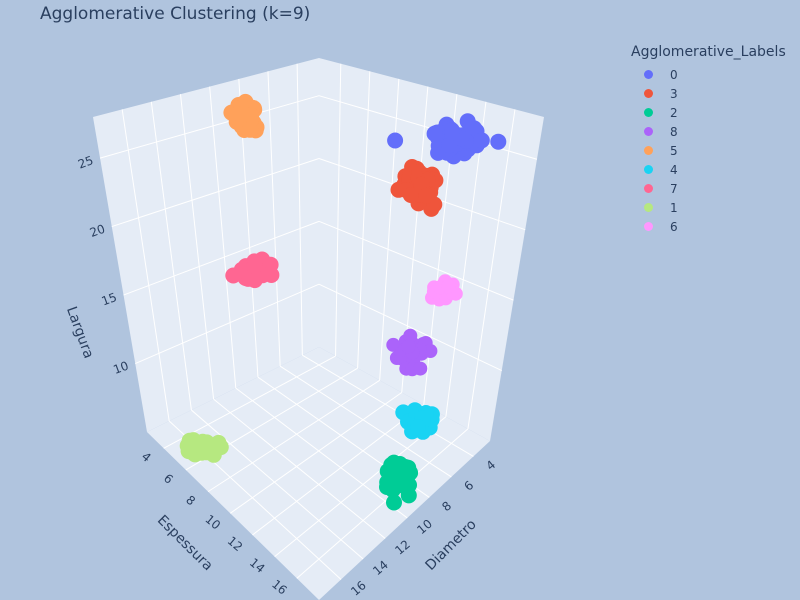  What do you see at coordinates (674, 93) in the screenshot?
I see `legend-label: 3` at bounding box center [674, 93].